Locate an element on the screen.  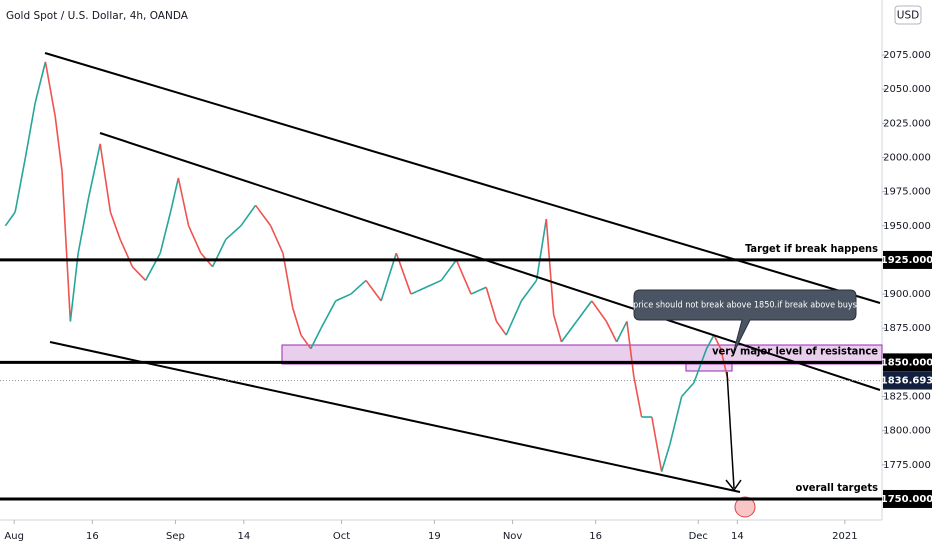
last-price-label: 1836.693 is located at coordinates (906, 381).